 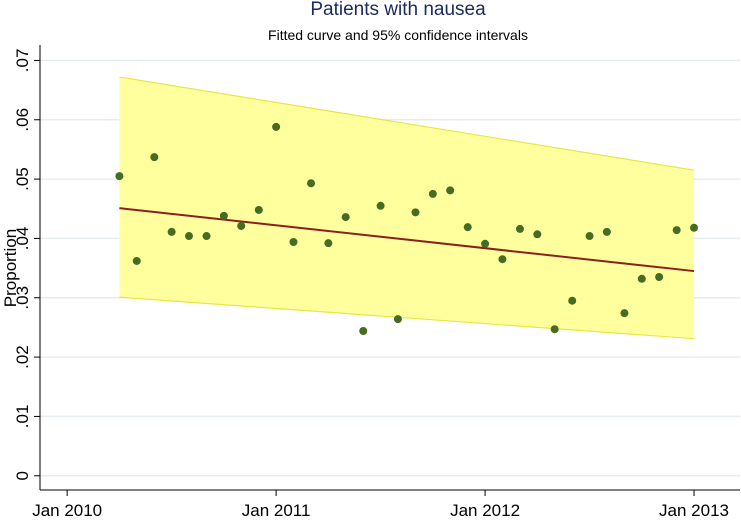 What do you see at coordinates (398, 10) in the screenshot?
I see `chart-title: Patients with nausea` at bounding box center [398, 10].